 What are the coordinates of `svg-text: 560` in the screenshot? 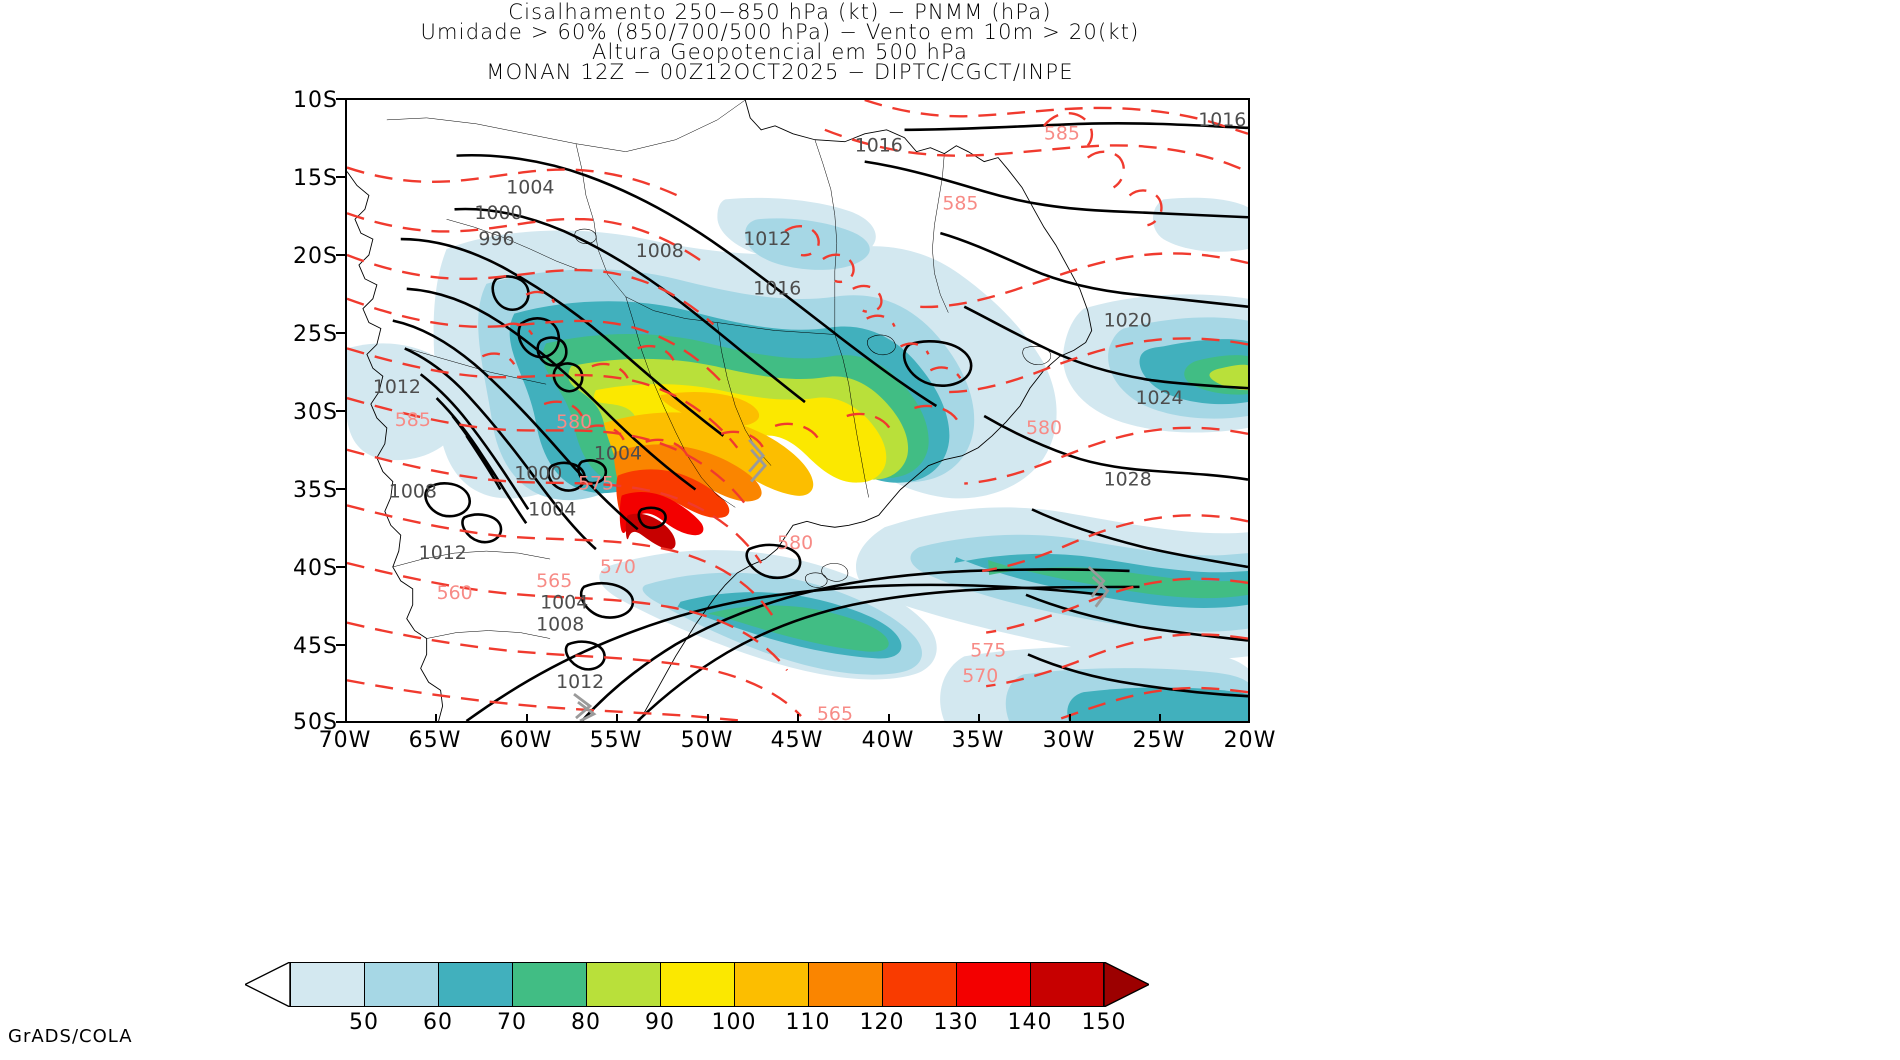 It's located at (455, 593).